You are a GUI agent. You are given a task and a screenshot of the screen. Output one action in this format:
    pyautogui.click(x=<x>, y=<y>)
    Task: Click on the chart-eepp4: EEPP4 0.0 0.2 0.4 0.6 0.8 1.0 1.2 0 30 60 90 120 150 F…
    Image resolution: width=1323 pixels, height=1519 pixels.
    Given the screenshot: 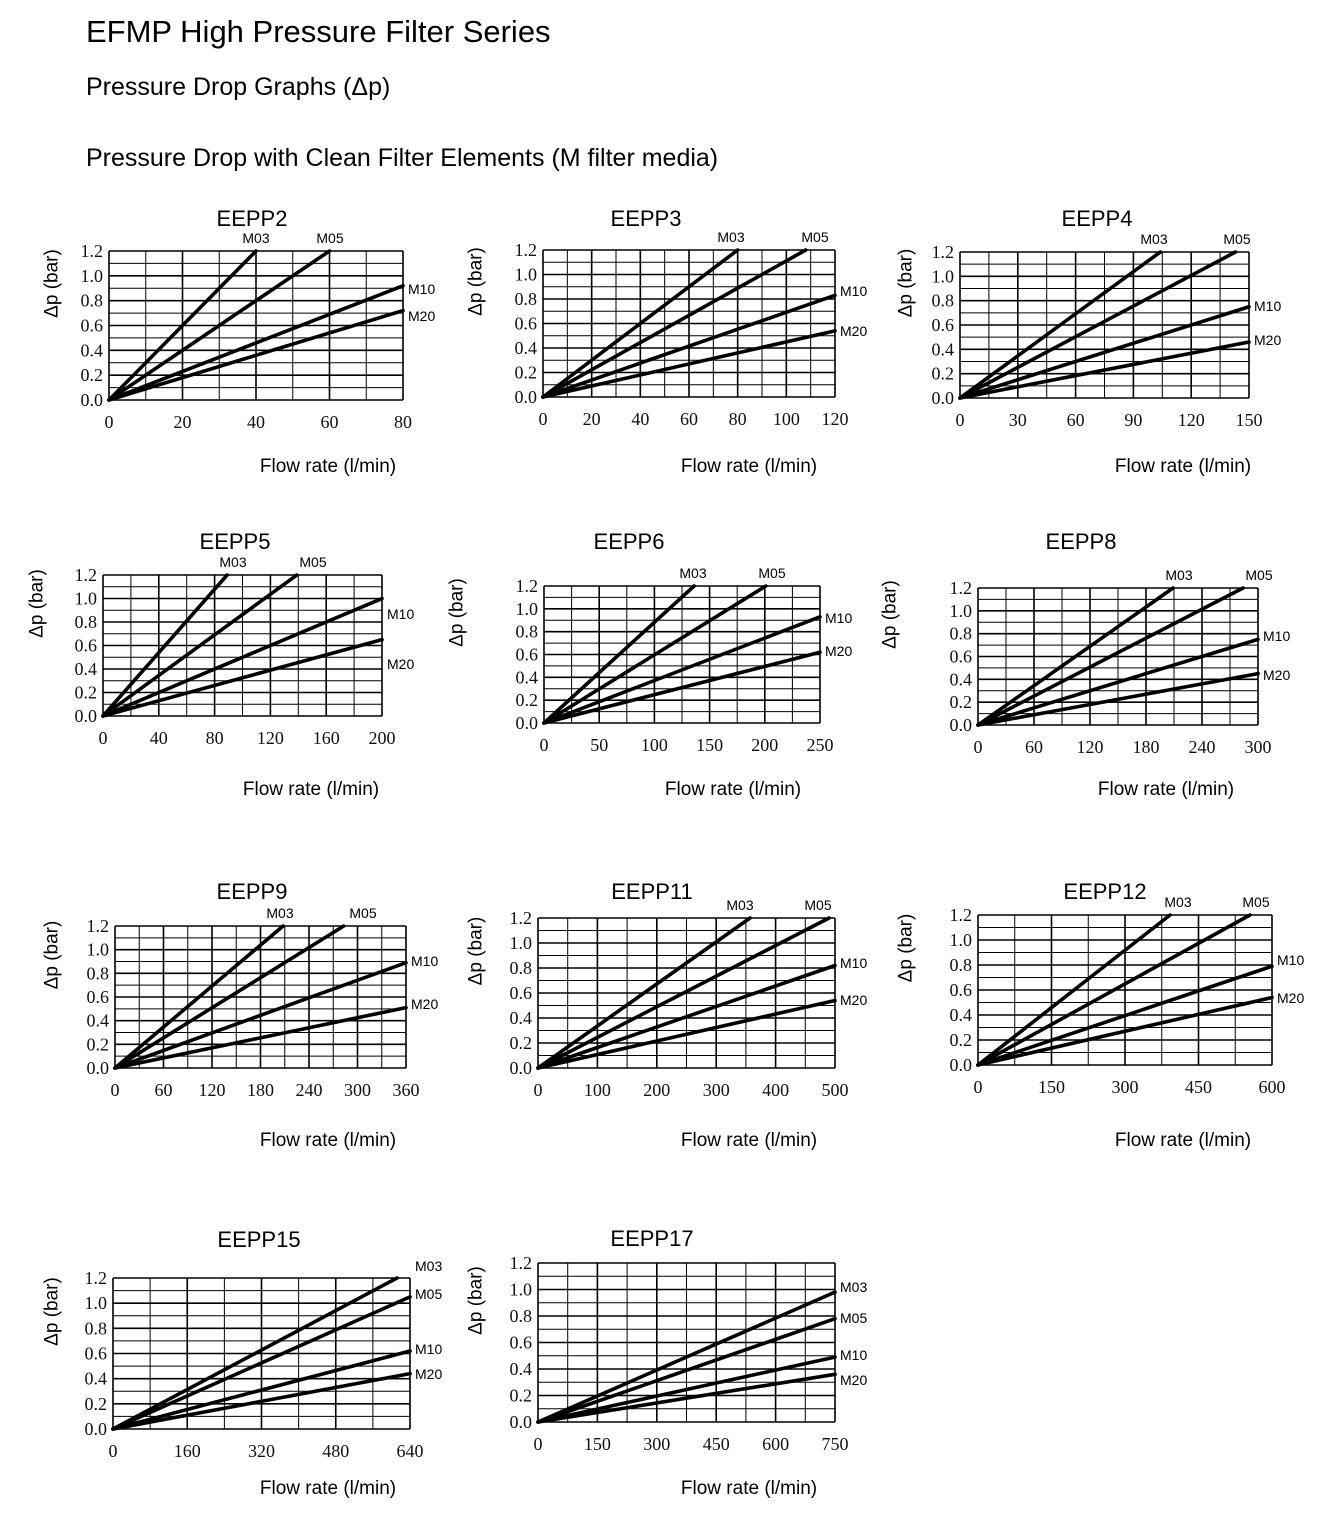 What is the action you would take?
    pyautogui.click(x=1089, y=341)
    